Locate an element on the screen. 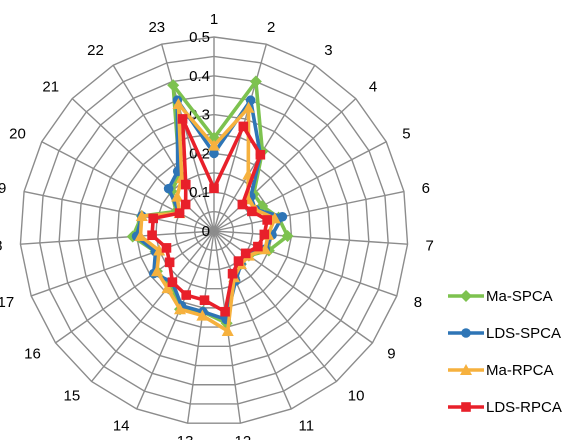  grid-ring is located at coordinates (214, 230).